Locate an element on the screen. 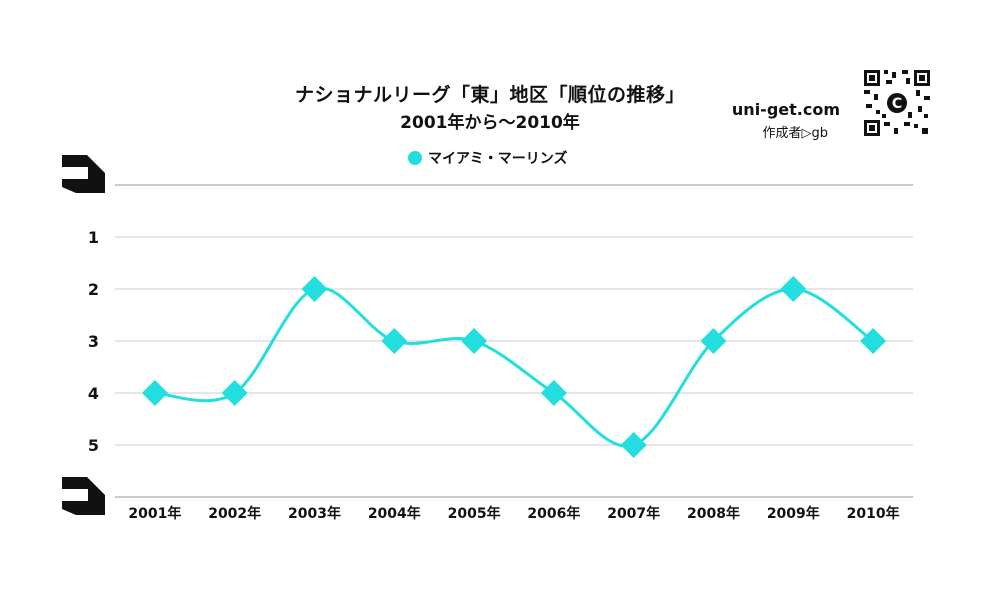  x-tick-label: 2002年 is located at coordinates (234, 513).